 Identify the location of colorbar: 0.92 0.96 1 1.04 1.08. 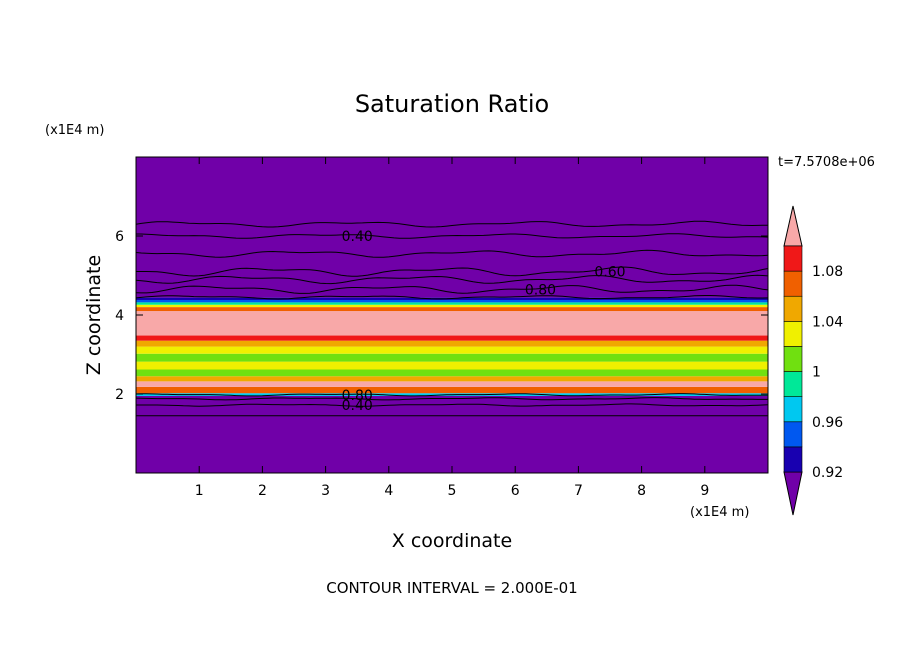
(813, 360).